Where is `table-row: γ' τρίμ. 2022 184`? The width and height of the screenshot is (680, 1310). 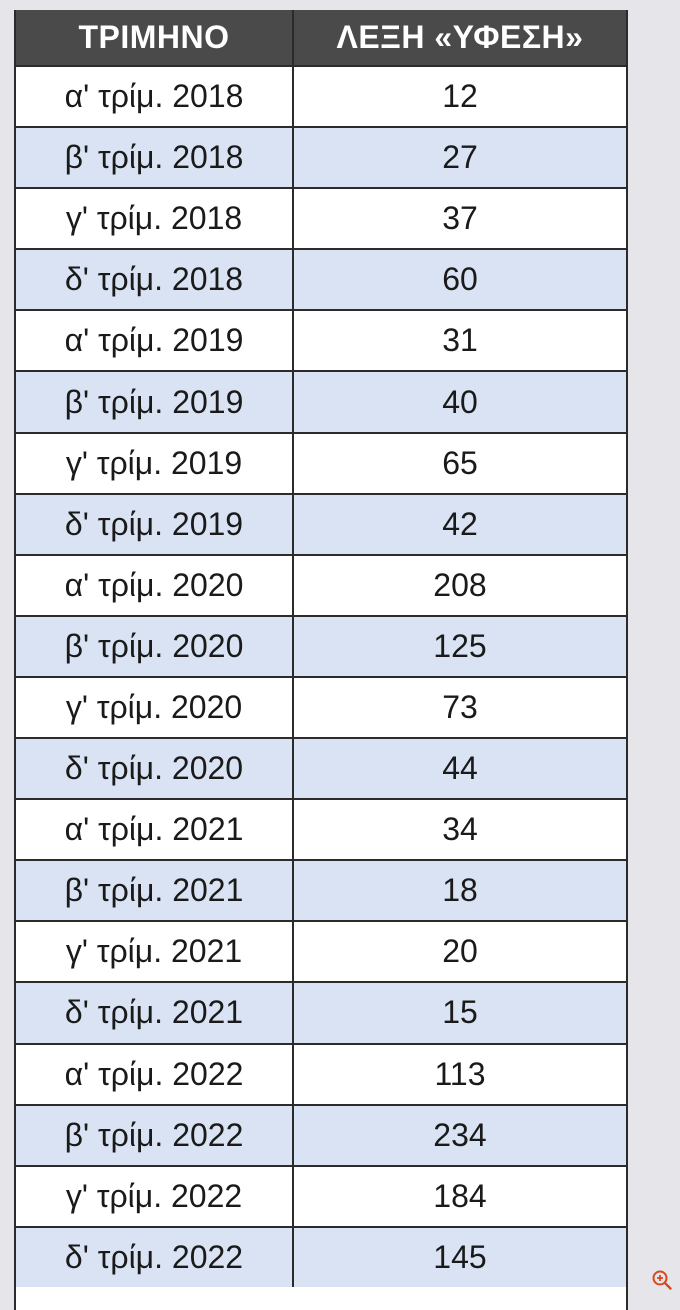 table-row: γ' τρίμ. 2022 184 is located at coordinates (321, 1195).